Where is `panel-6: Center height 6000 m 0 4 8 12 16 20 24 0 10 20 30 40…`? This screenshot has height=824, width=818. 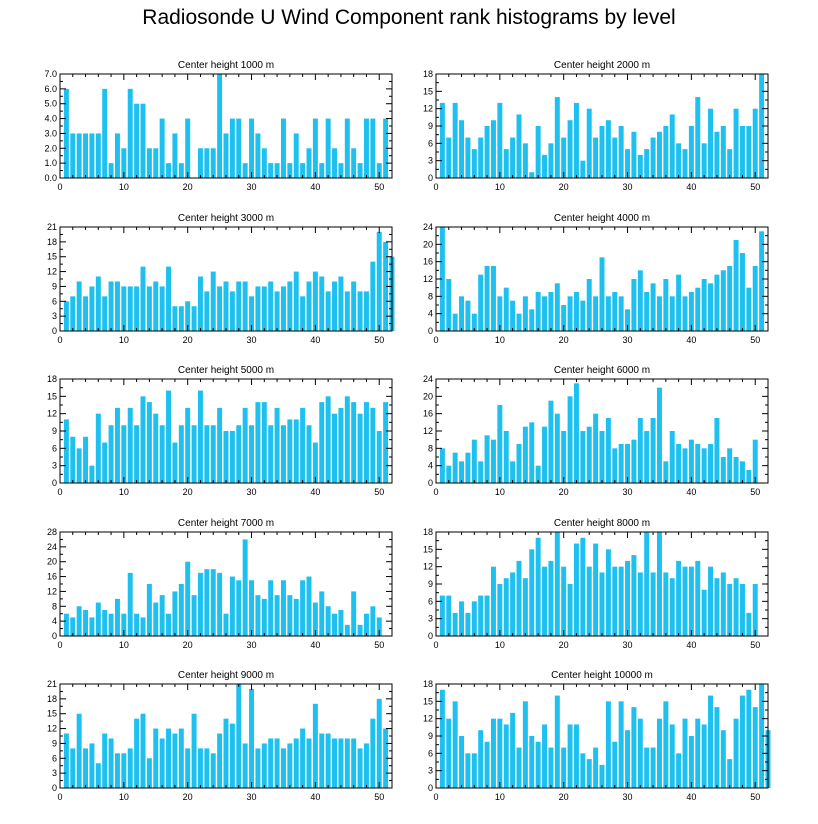
panel-6: Center height 6000 m 0 4 8 12 16 20 24 0 10 20 30 40… is located at coordinates (596, 431).